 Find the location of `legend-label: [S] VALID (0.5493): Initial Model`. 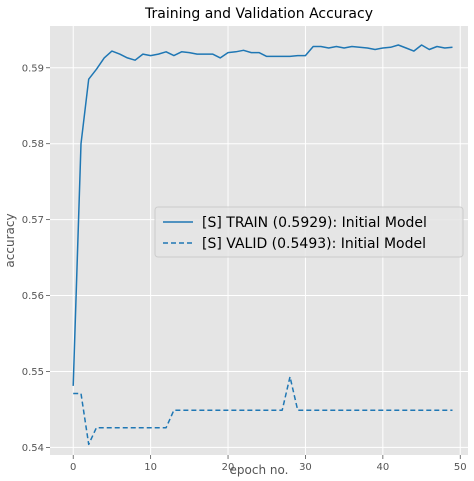

legend-label: [S] VALID (0.5493): Initial Model is located at coordinates (314, 244).